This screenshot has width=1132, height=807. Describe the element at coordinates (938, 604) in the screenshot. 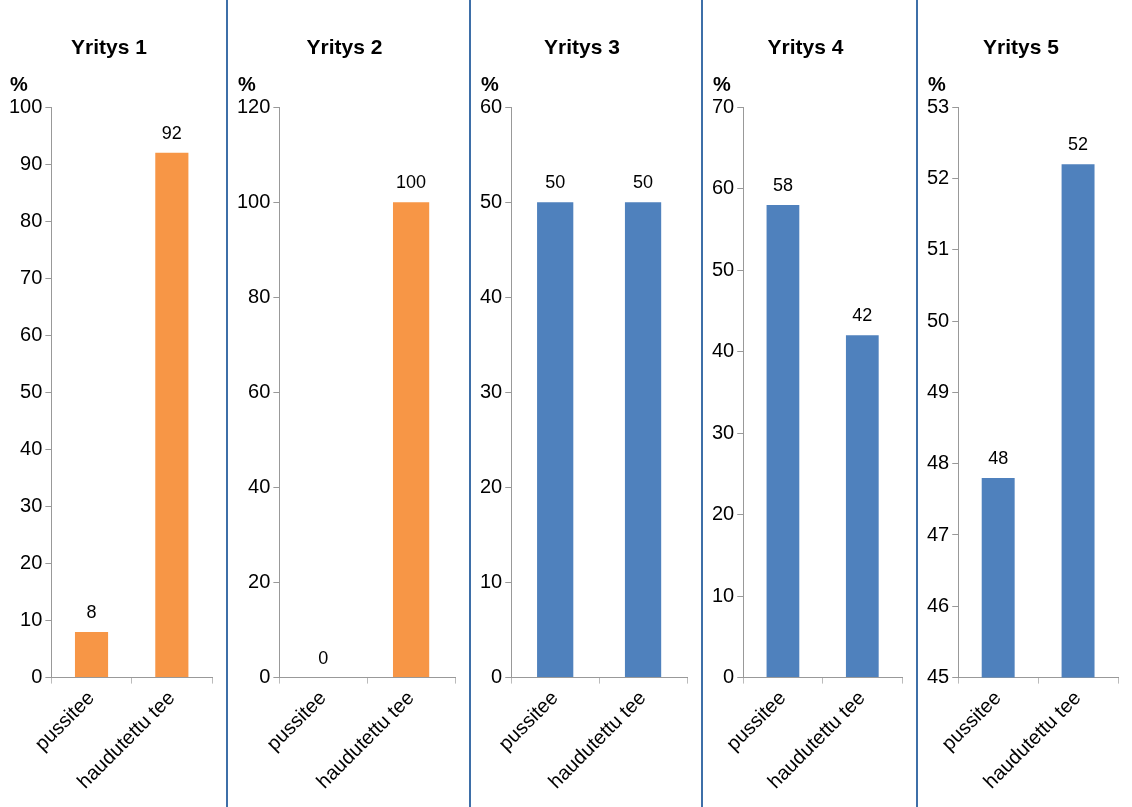

I see `y-tick-label: 46` at that location.